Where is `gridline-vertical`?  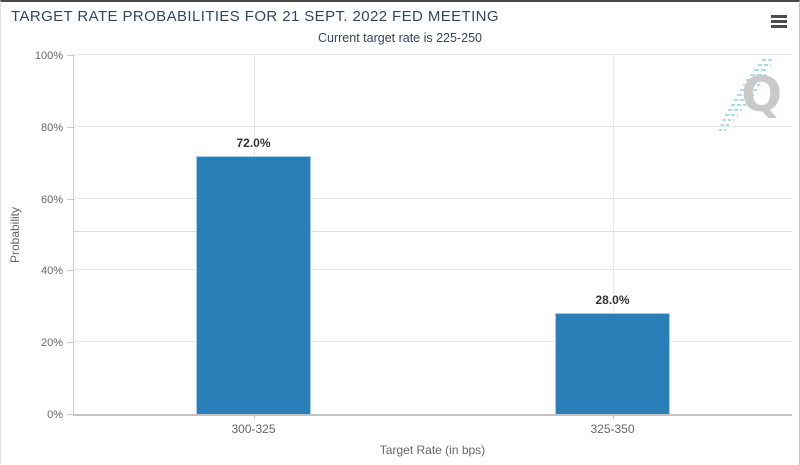 gridline-vertical is located at coordinates (613, 234).